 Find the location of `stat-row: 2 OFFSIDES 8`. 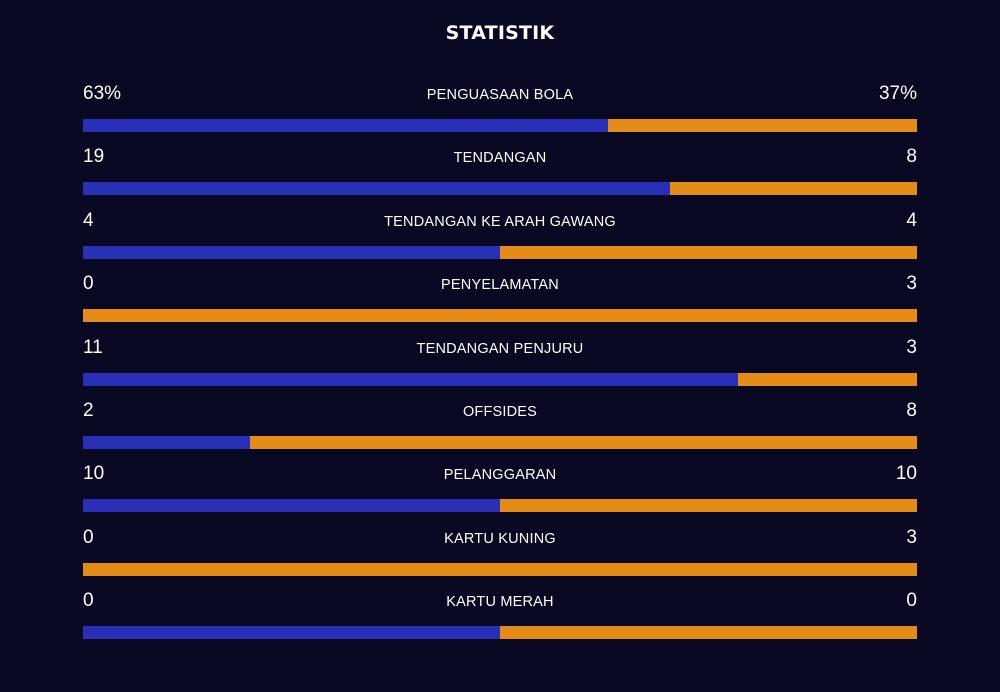

stat-row: 2 OFFSIDES 8 is located at coordinates (500, 428).